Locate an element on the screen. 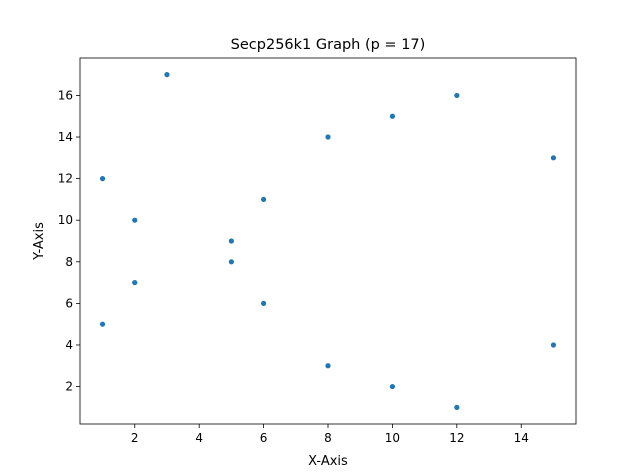  x-tick-label: 10 is located at coordinates (392, 438).